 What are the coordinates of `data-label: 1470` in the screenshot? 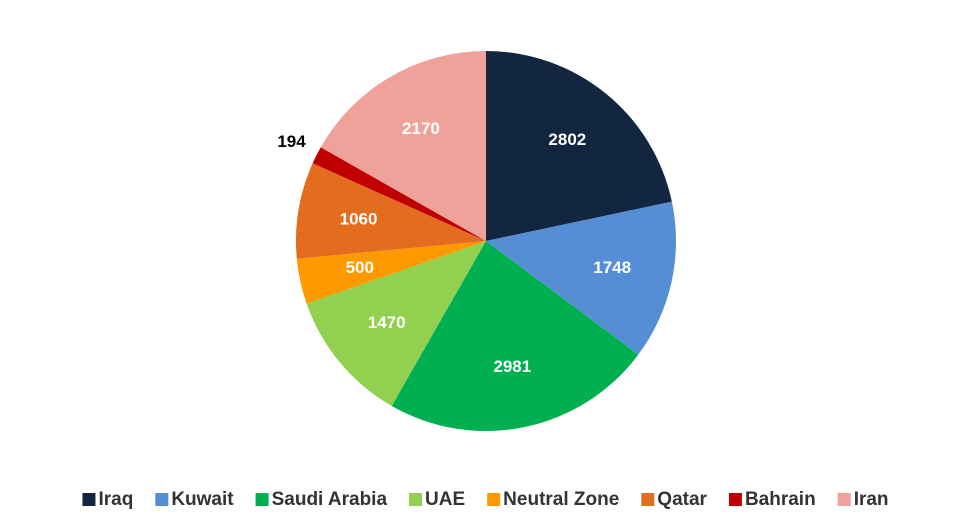 It's located at (387, 322).